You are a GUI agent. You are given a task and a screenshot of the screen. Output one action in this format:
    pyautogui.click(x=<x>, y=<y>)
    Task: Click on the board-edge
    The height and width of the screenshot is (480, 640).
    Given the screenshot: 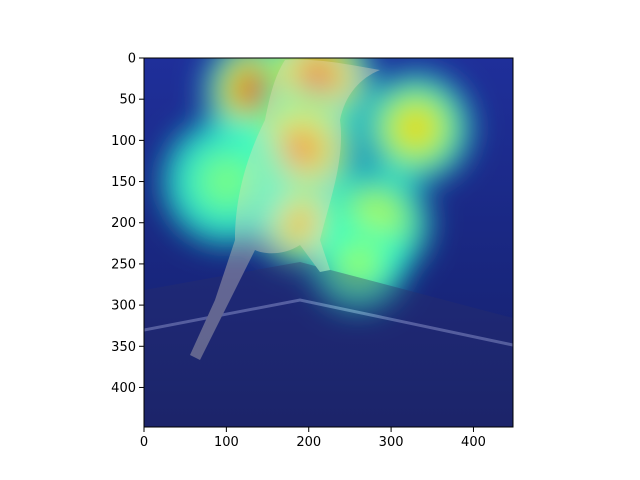 What is the action you would take?
    pyautogui.click(x=328, y=322)
    